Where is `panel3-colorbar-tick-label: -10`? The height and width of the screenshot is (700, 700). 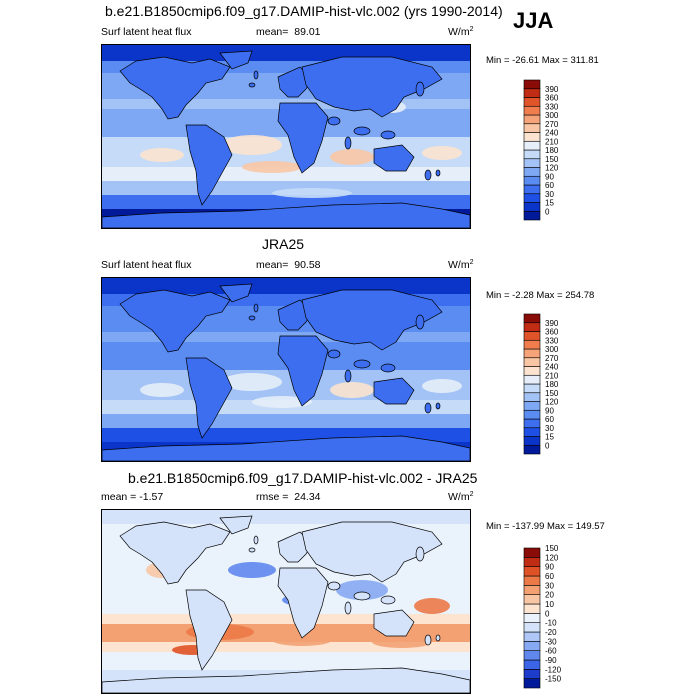
panel3-colorbar-tick-label: -10 is located at coordinates (551, 623).